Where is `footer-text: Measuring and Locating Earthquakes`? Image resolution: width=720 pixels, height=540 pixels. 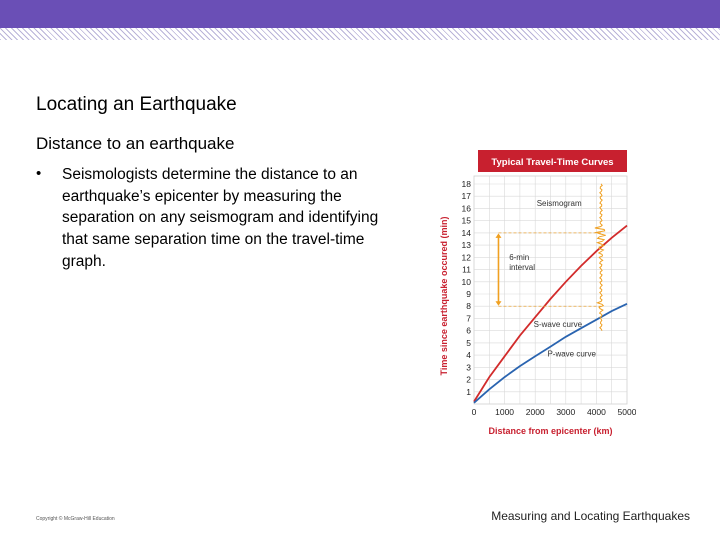 footer-text: Measuring and Locating Earthquakes is located at coordinates (590, 516).